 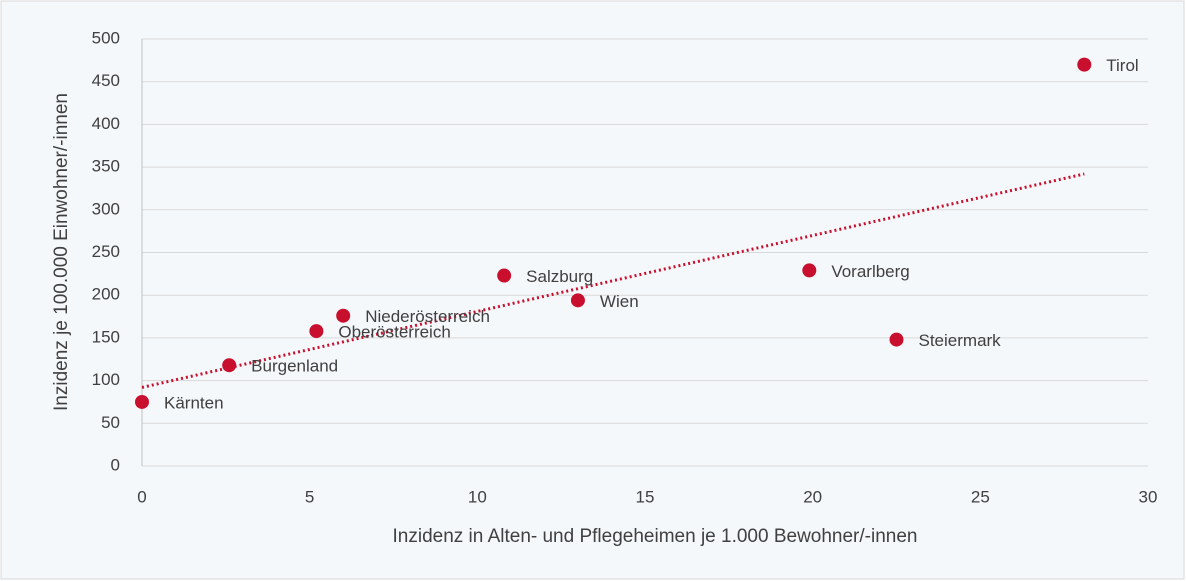 I want to click on point-label: Tirol, so click(x=1122, y=65).